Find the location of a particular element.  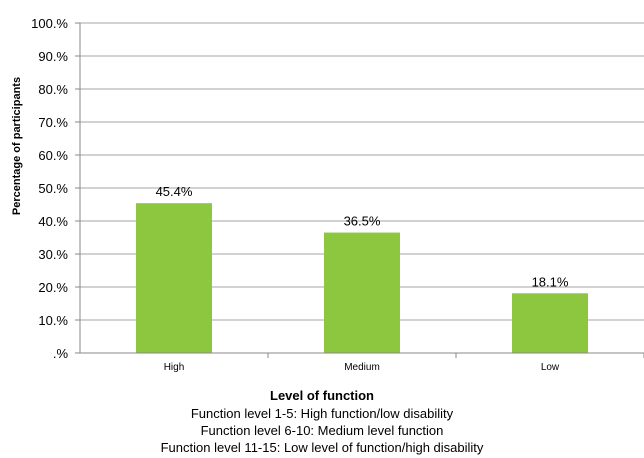

y-tick-label: 100.% is located at coordinates (49, 23).